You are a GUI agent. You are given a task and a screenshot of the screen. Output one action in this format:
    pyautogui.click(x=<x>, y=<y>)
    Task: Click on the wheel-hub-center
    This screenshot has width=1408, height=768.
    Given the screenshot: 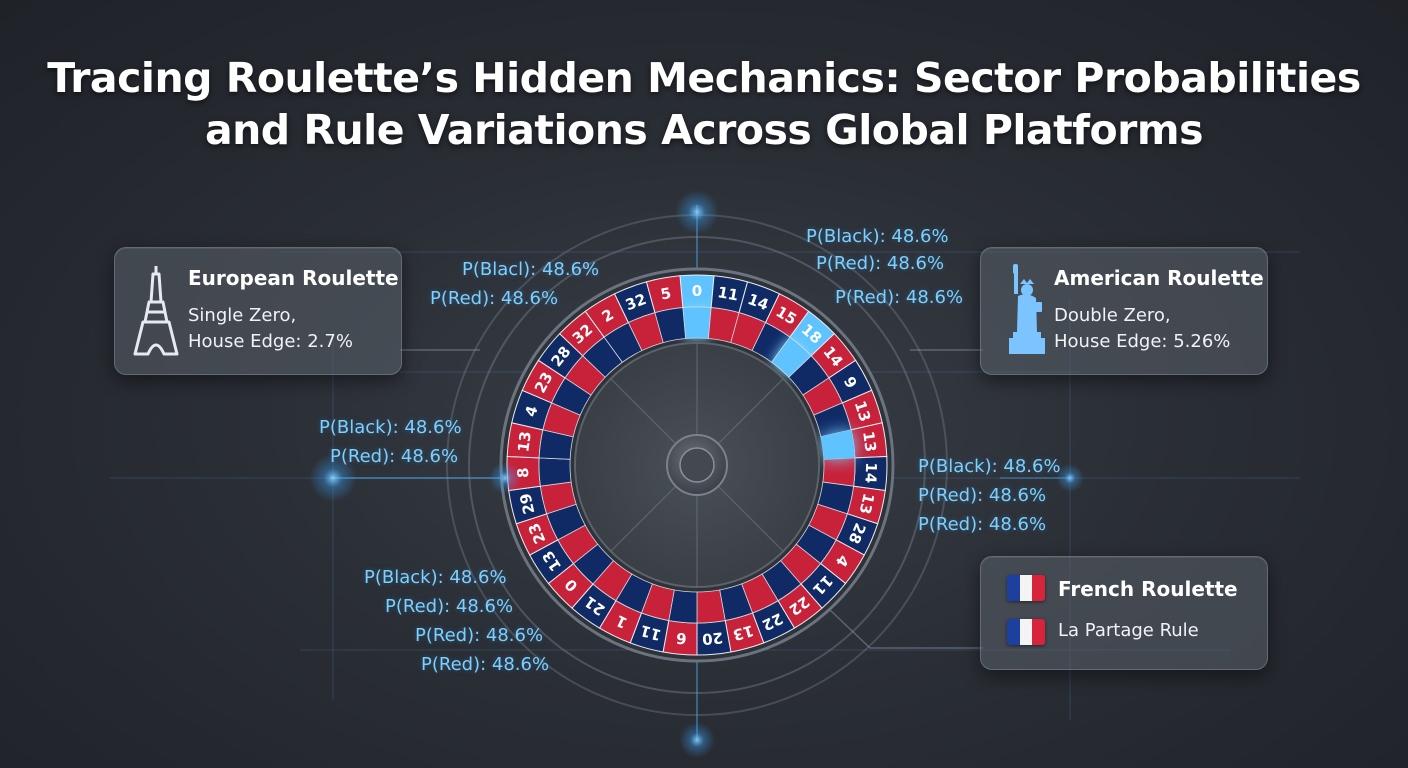 What is the action you would take?
    pyautogui.click(x=697, y=465)
    